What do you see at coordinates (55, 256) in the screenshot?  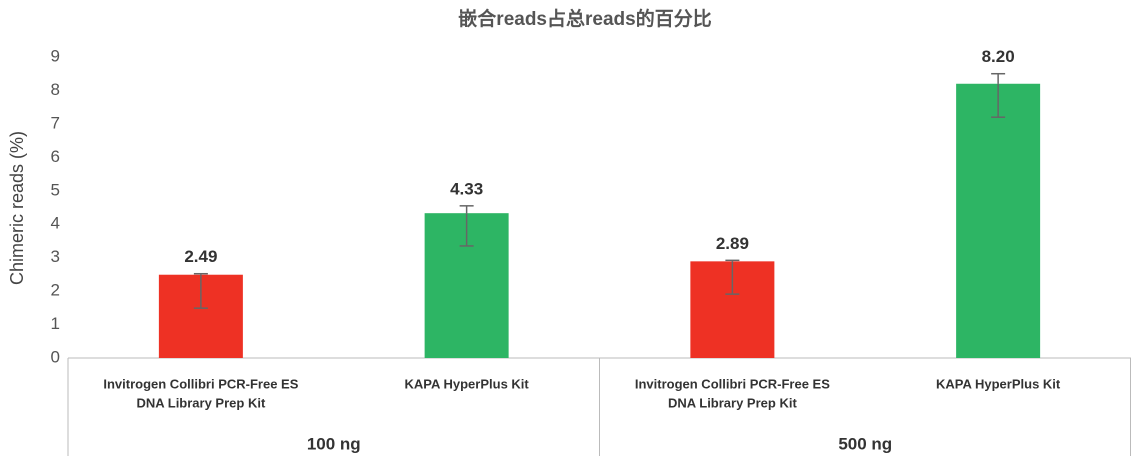 I see `y-tick-label: 3` at bounding box center [55, 256].